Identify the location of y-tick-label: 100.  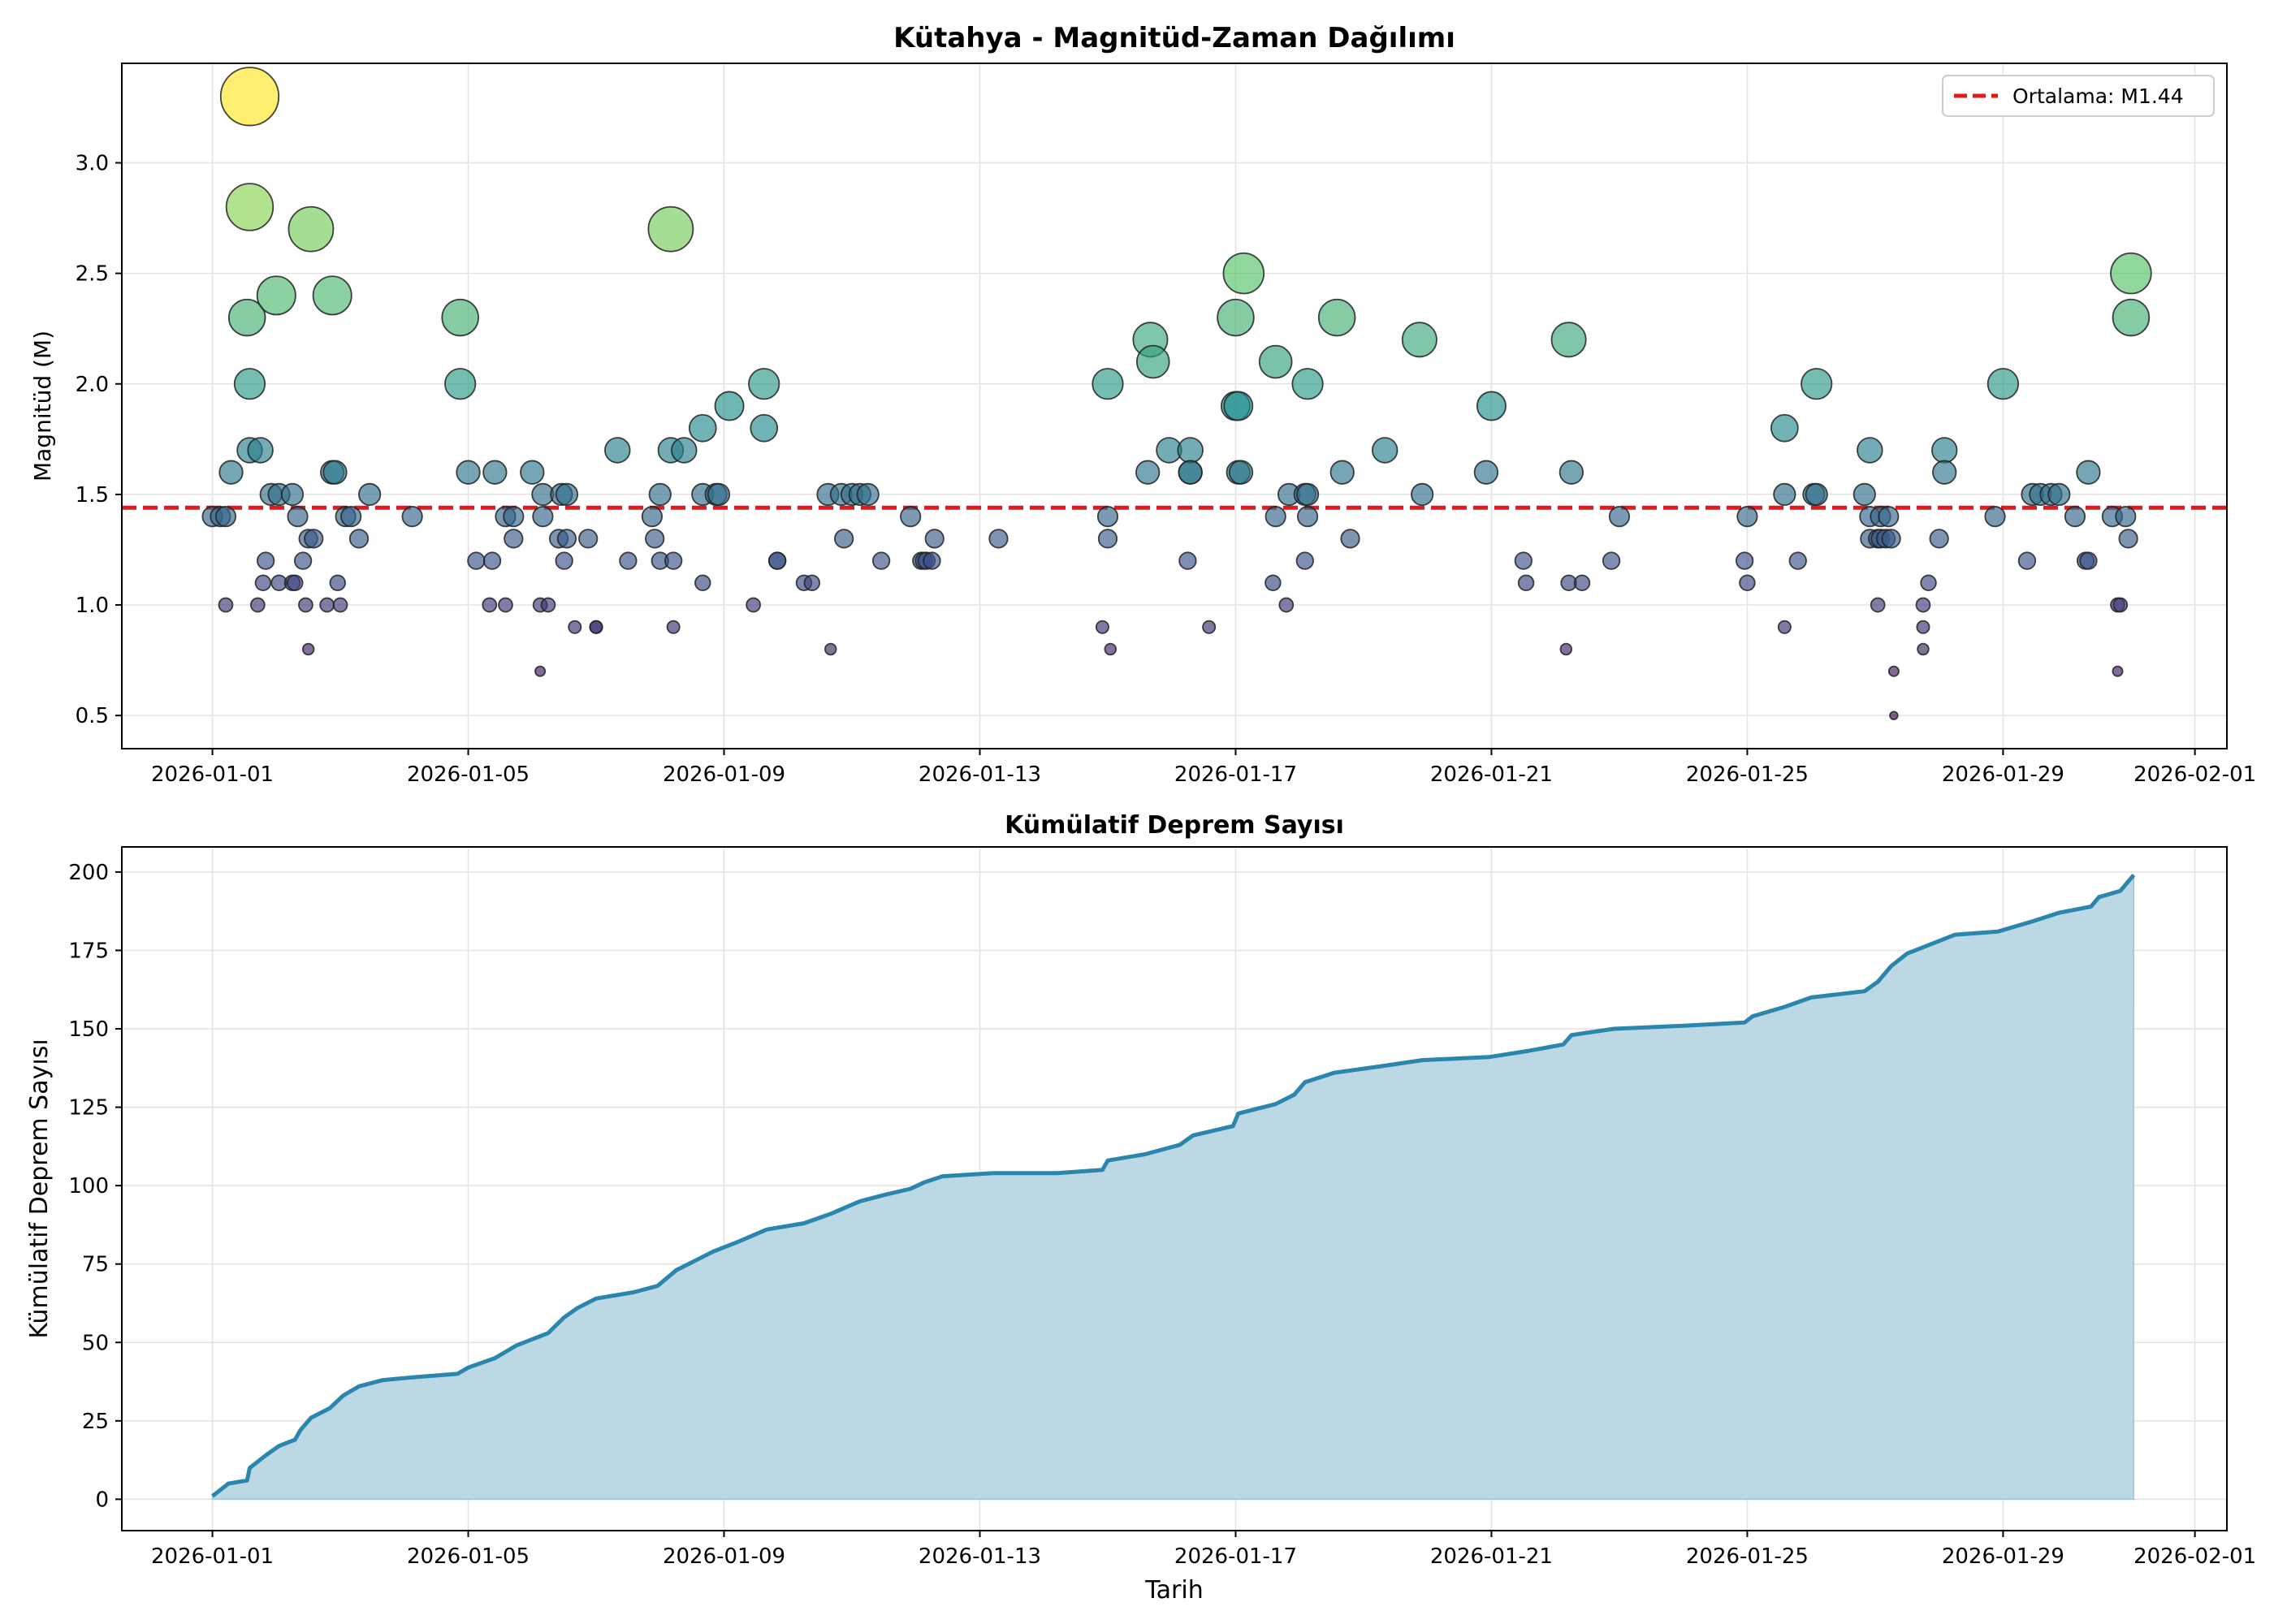
(89, 1187).